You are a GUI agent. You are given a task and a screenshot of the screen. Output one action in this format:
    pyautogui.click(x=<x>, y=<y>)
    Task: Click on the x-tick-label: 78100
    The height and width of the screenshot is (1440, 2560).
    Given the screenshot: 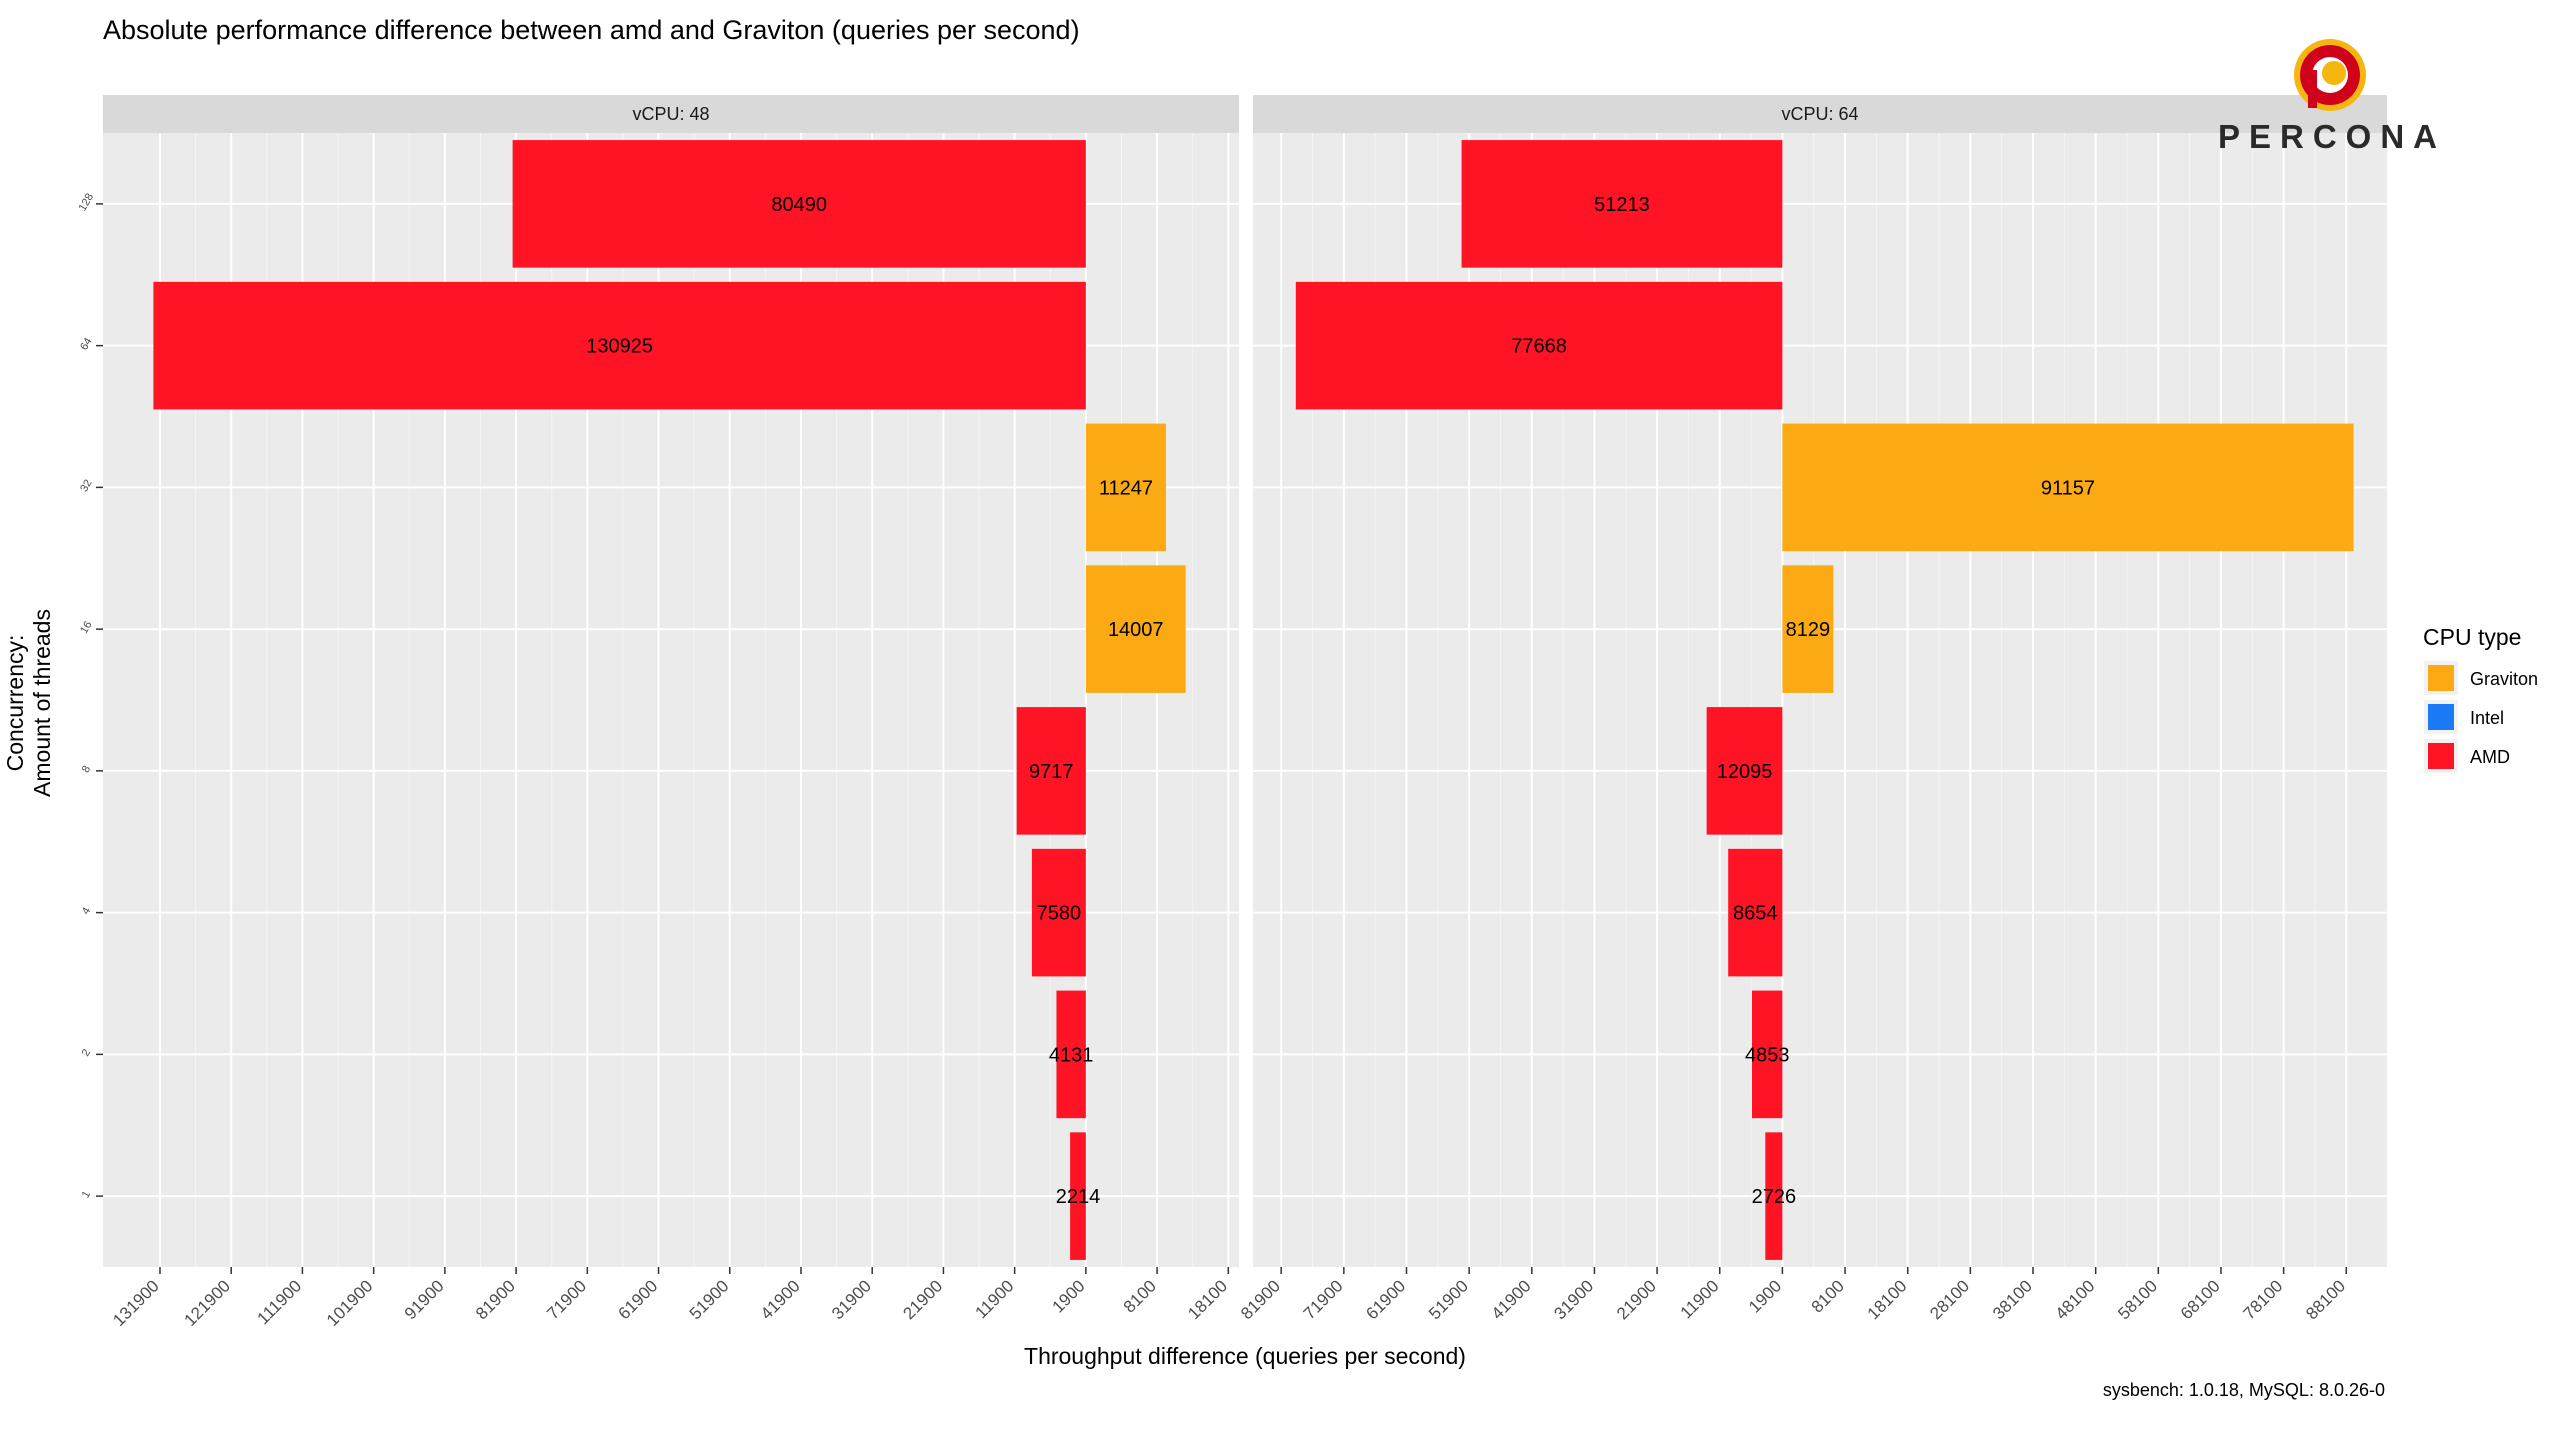 What is the action you would take?
    pyautogui.click(x=2263, y=1299)
    